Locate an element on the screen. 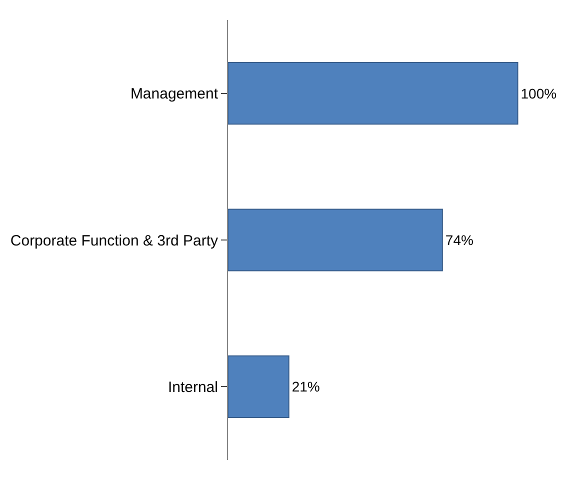 Image resolution: width=573 pixels, height=480 pixels. y-tick-label: Internal is located at coordinates (193, 387).